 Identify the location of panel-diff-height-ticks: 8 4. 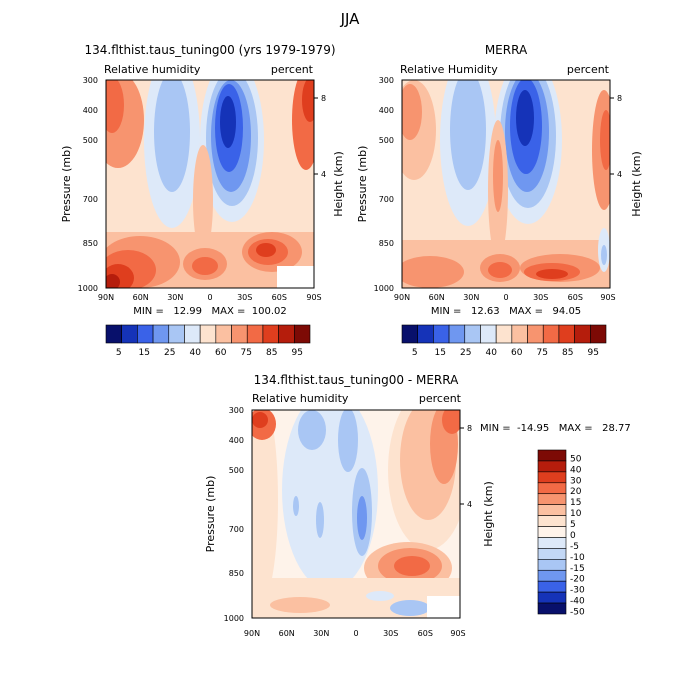
(466, 466).